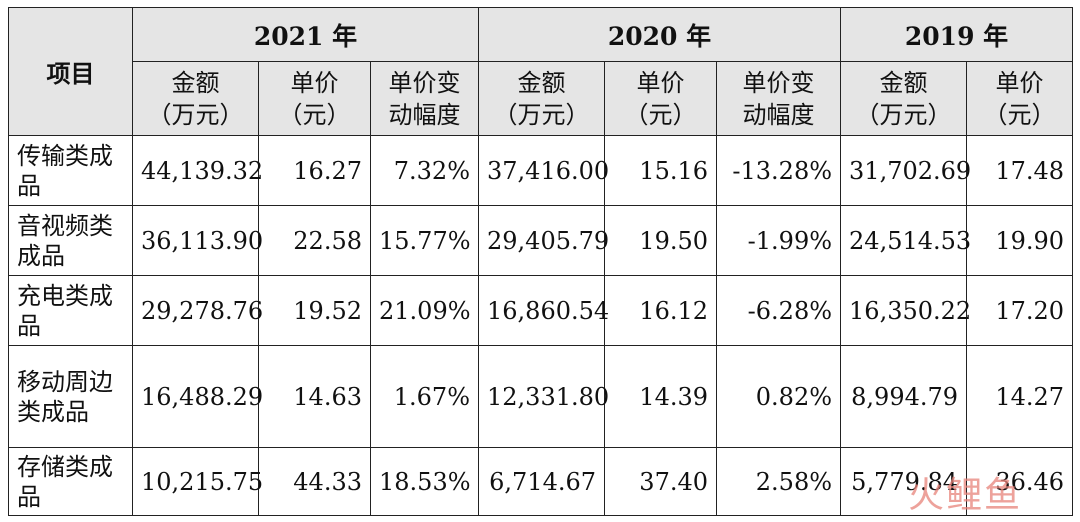 The image size is (1080, 522). What do you see at coordinates (779, 481) in the screenshot?
I see `change-cell: 2.58%` at bounding box center [779, 481].